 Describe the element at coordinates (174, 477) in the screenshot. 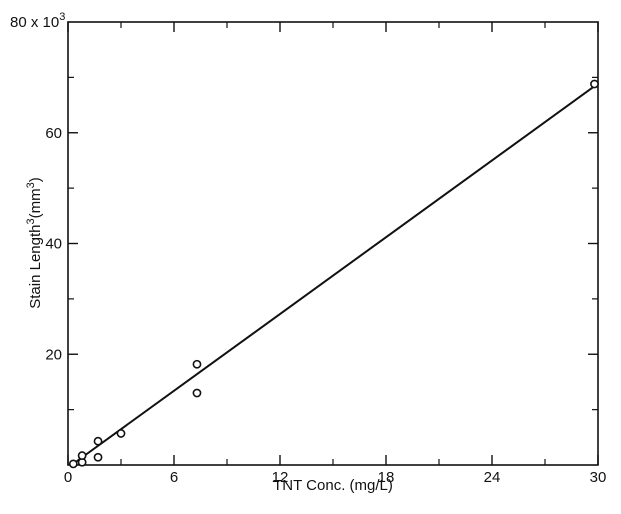

I see `x-tick-label: 6` at that location.